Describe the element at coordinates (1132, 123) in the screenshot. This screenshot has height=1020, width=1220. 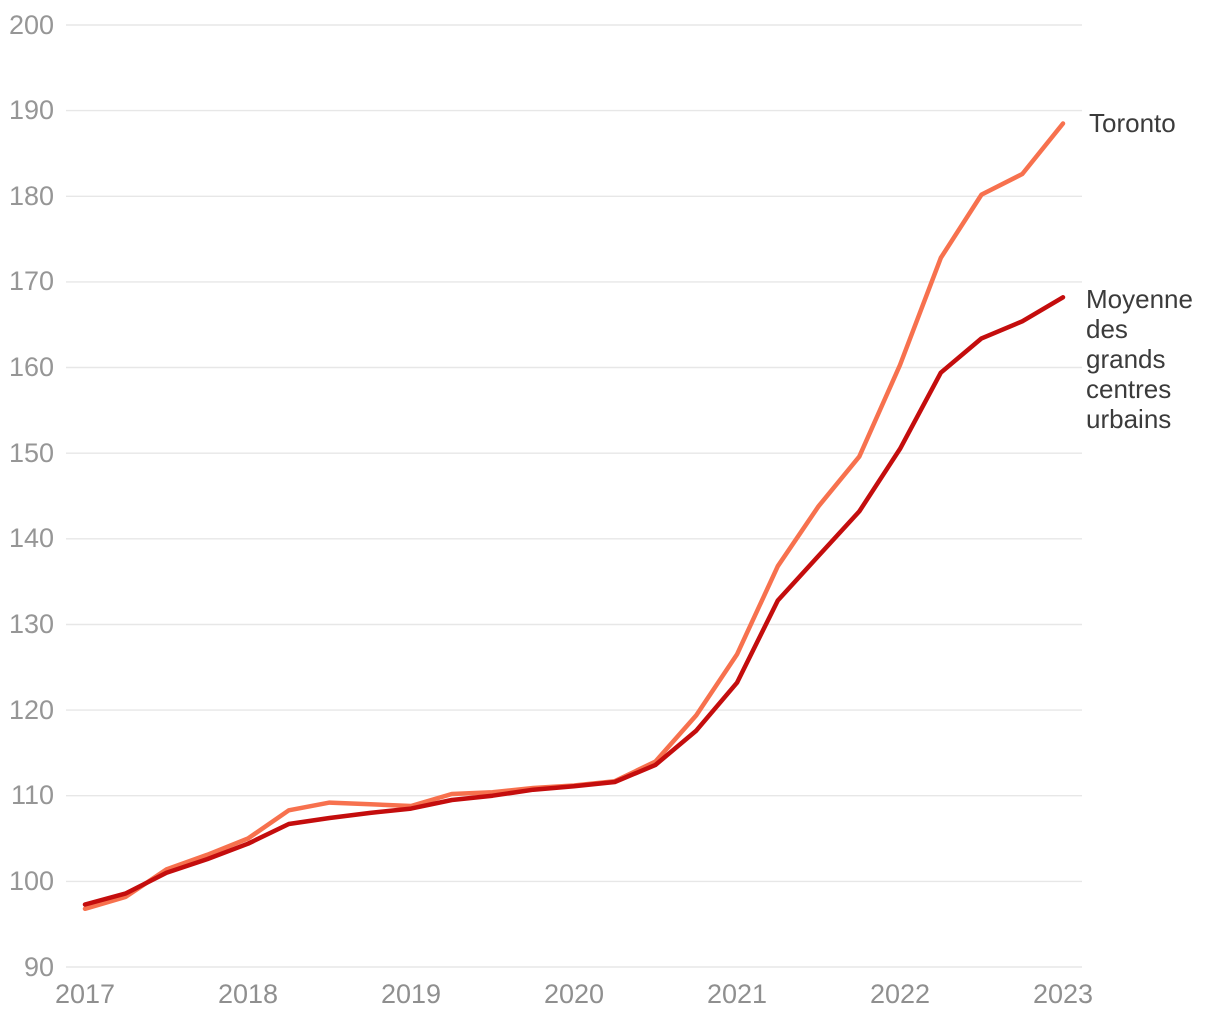
I see `legend-label-toronto: Toronto` at that location.